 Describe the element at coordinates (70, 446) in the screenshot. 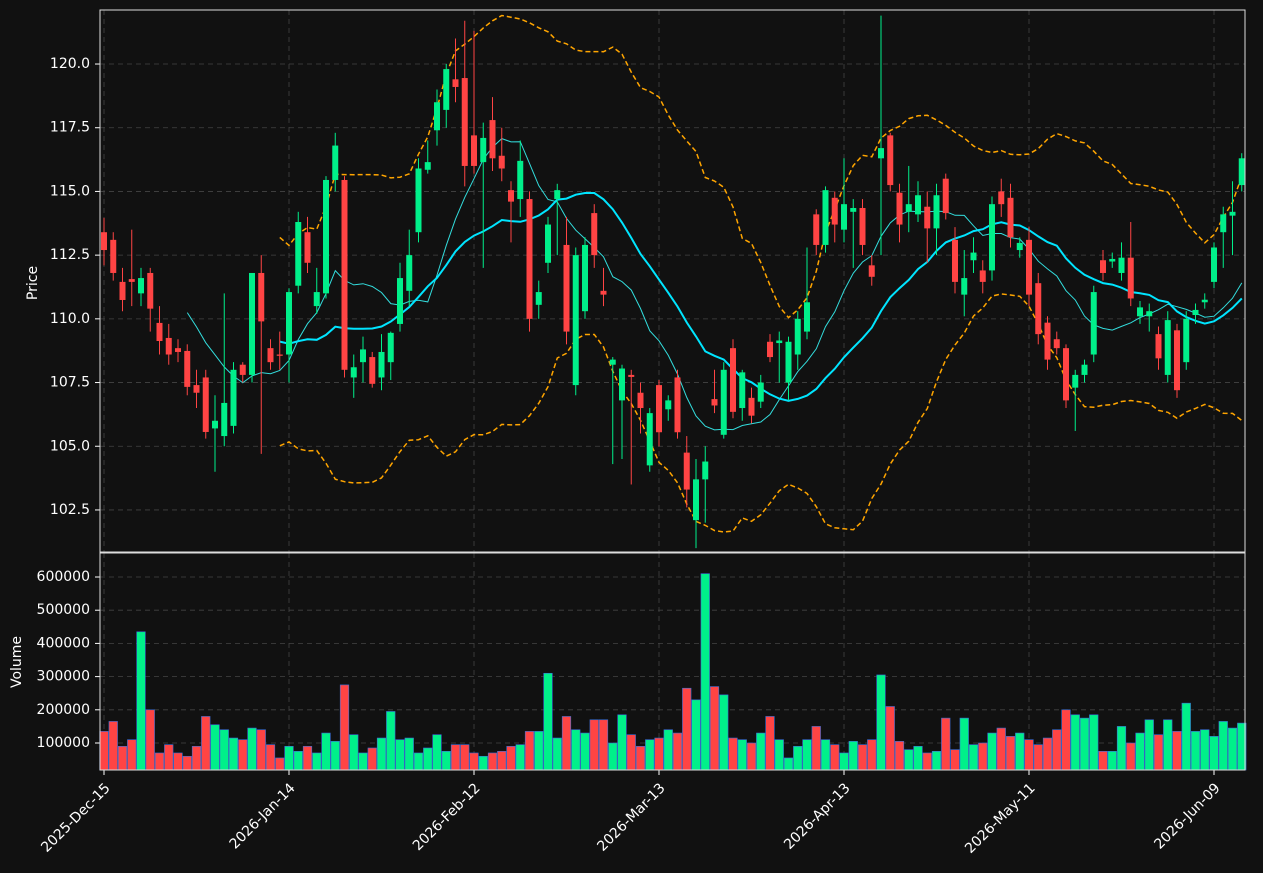

I see `y-tick-label: 105.0` at that location.